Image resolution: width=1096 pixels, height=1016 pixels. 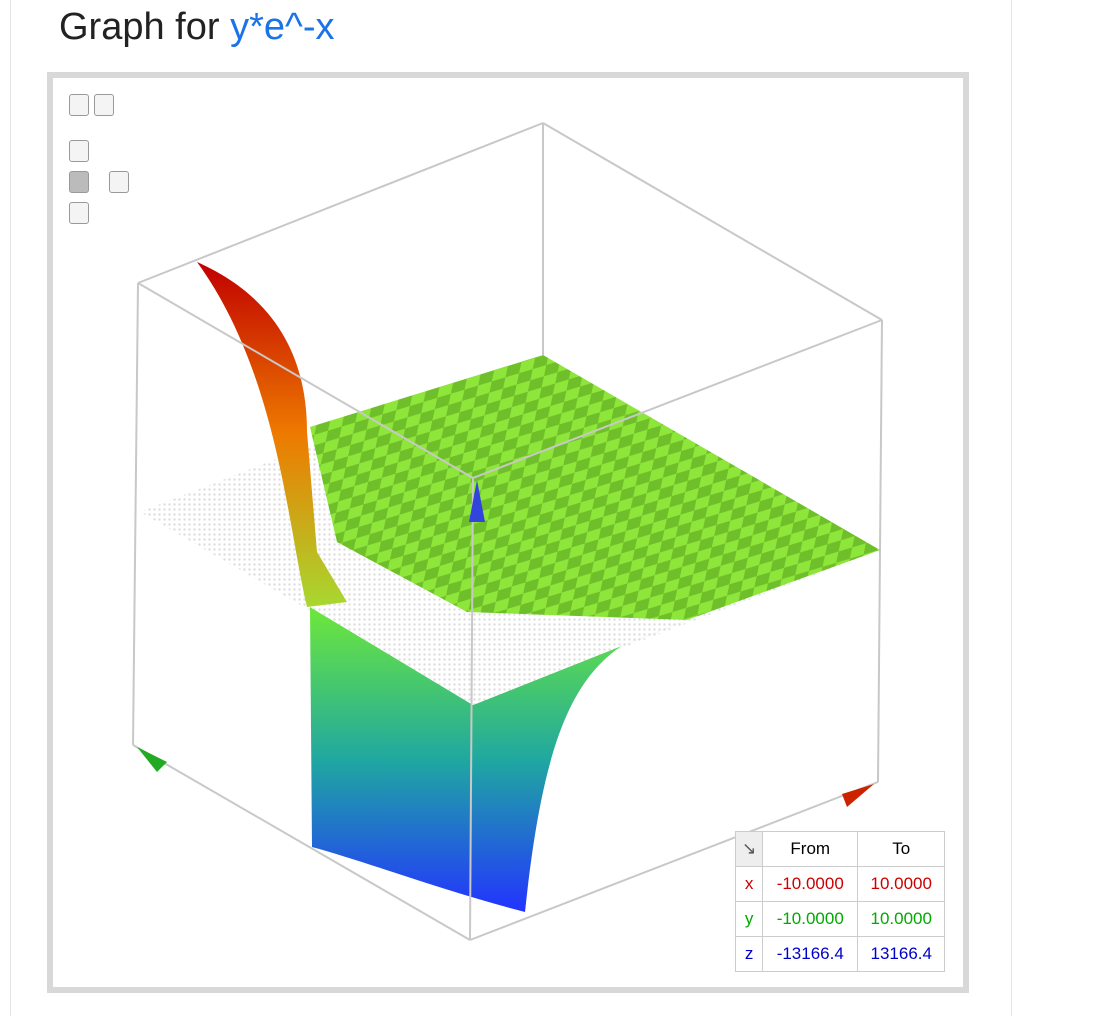 I want to click on title: Graph for y*e^-x, so click(x=197, y=27).